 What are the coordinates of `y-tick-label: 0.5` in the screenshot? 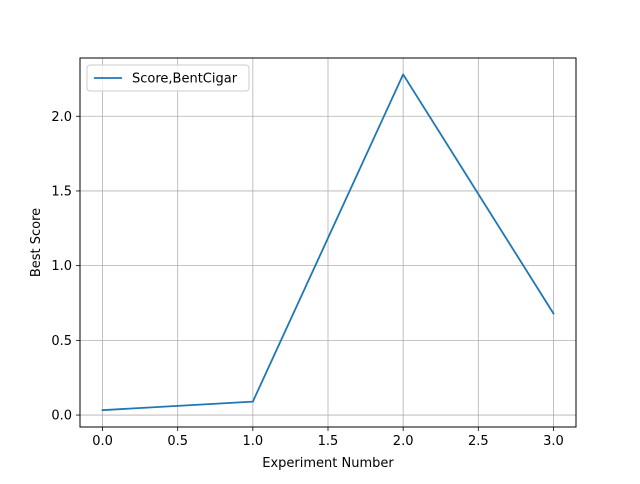 It's located at (61, 341).